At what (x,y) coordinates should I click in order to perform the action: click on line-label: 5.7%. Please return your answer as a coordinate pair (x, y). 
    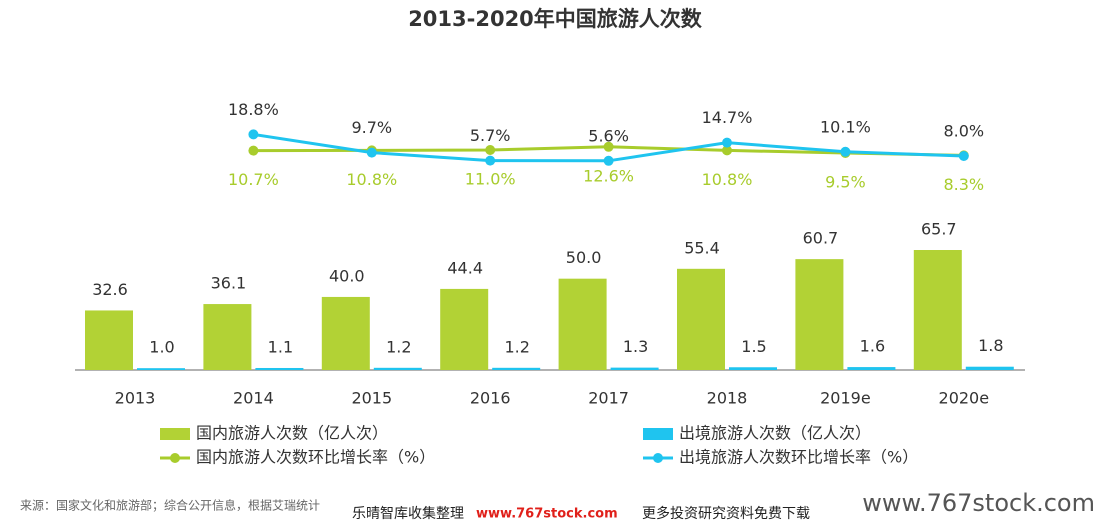
    Looking at the image, I should click on (490, 135).